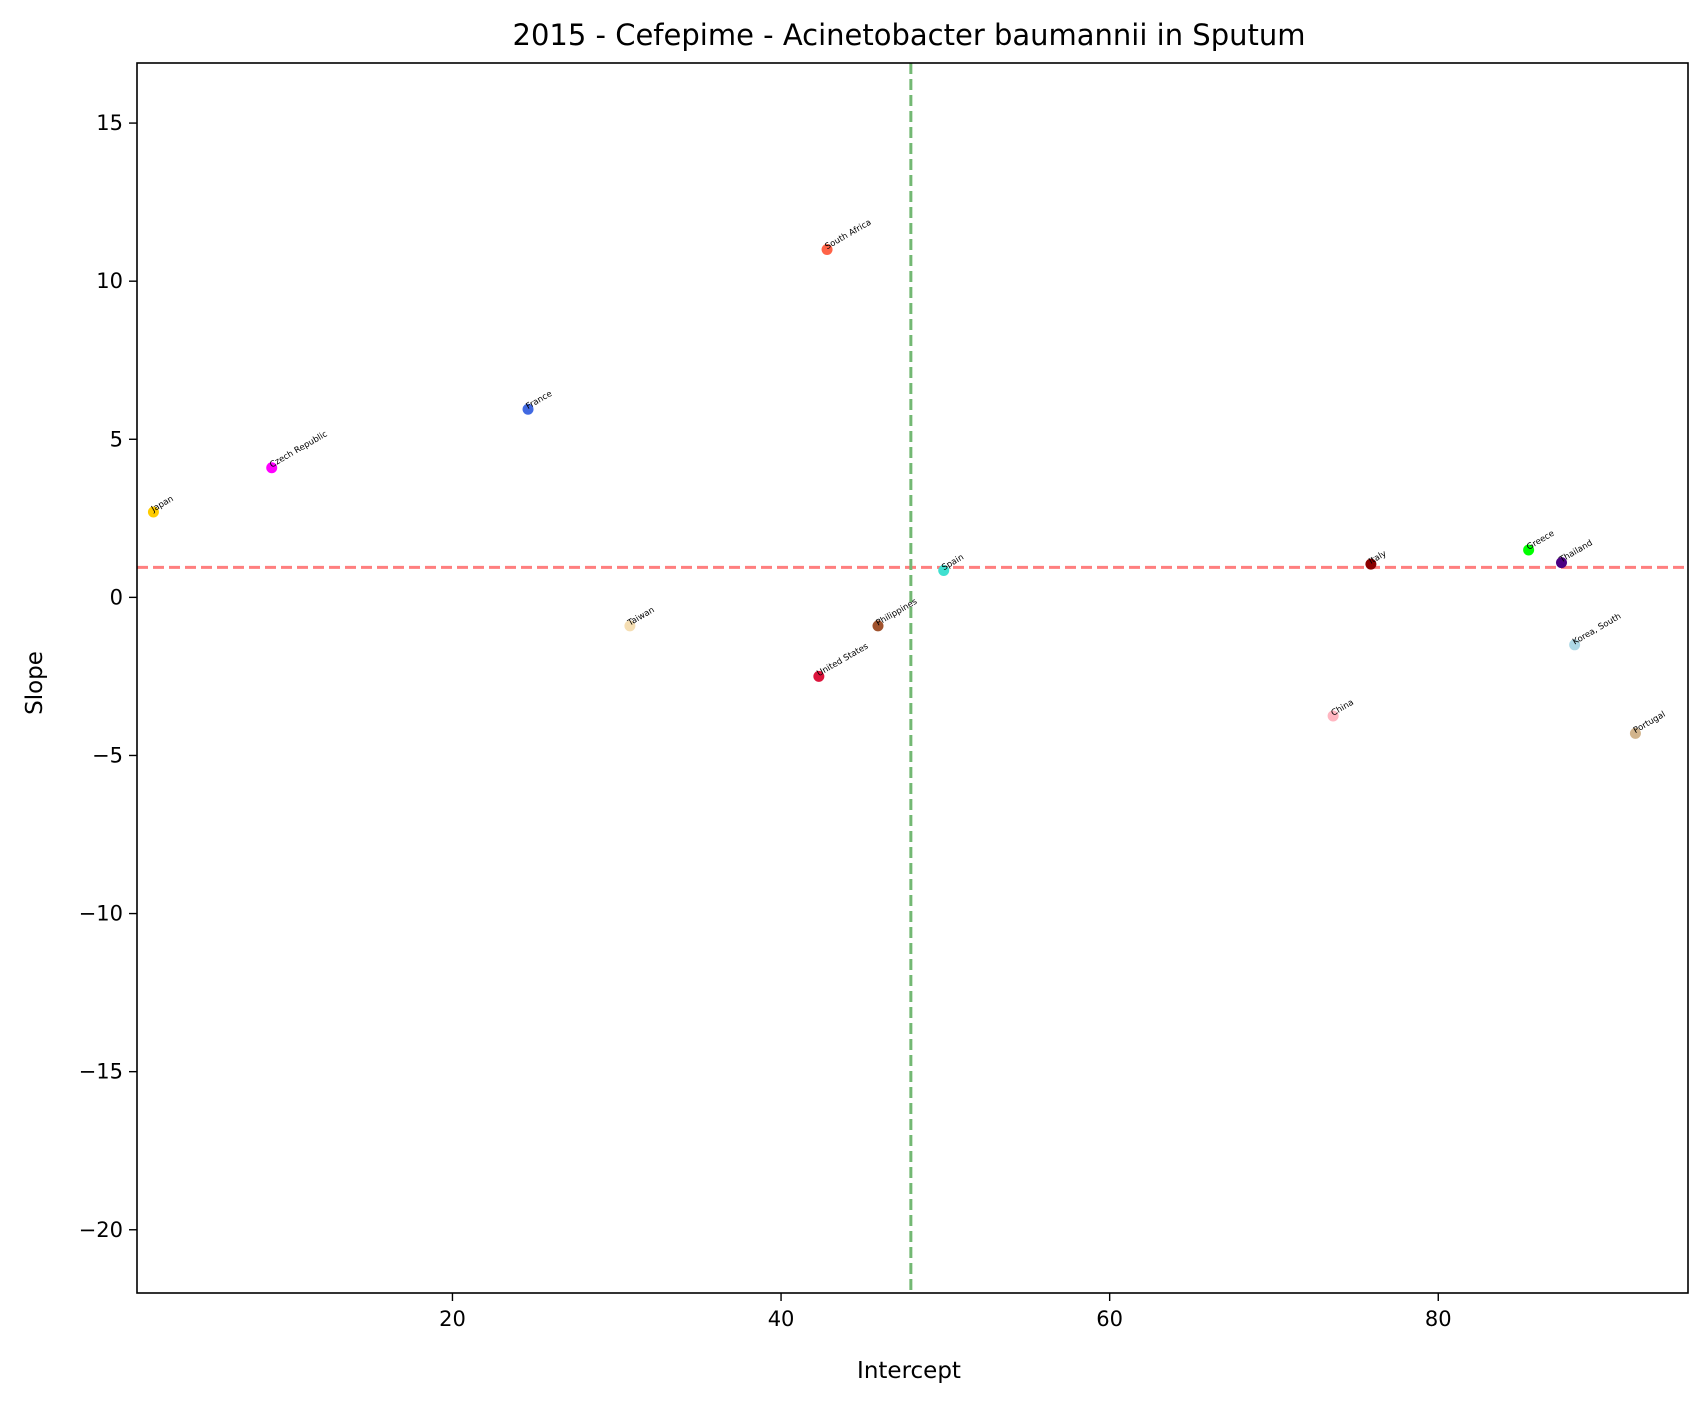 The width and height of the screenshot is (1707, 1401). Describe the element at coordinates (539, 400) in the screenshot. I see `point-label: France` at that location.